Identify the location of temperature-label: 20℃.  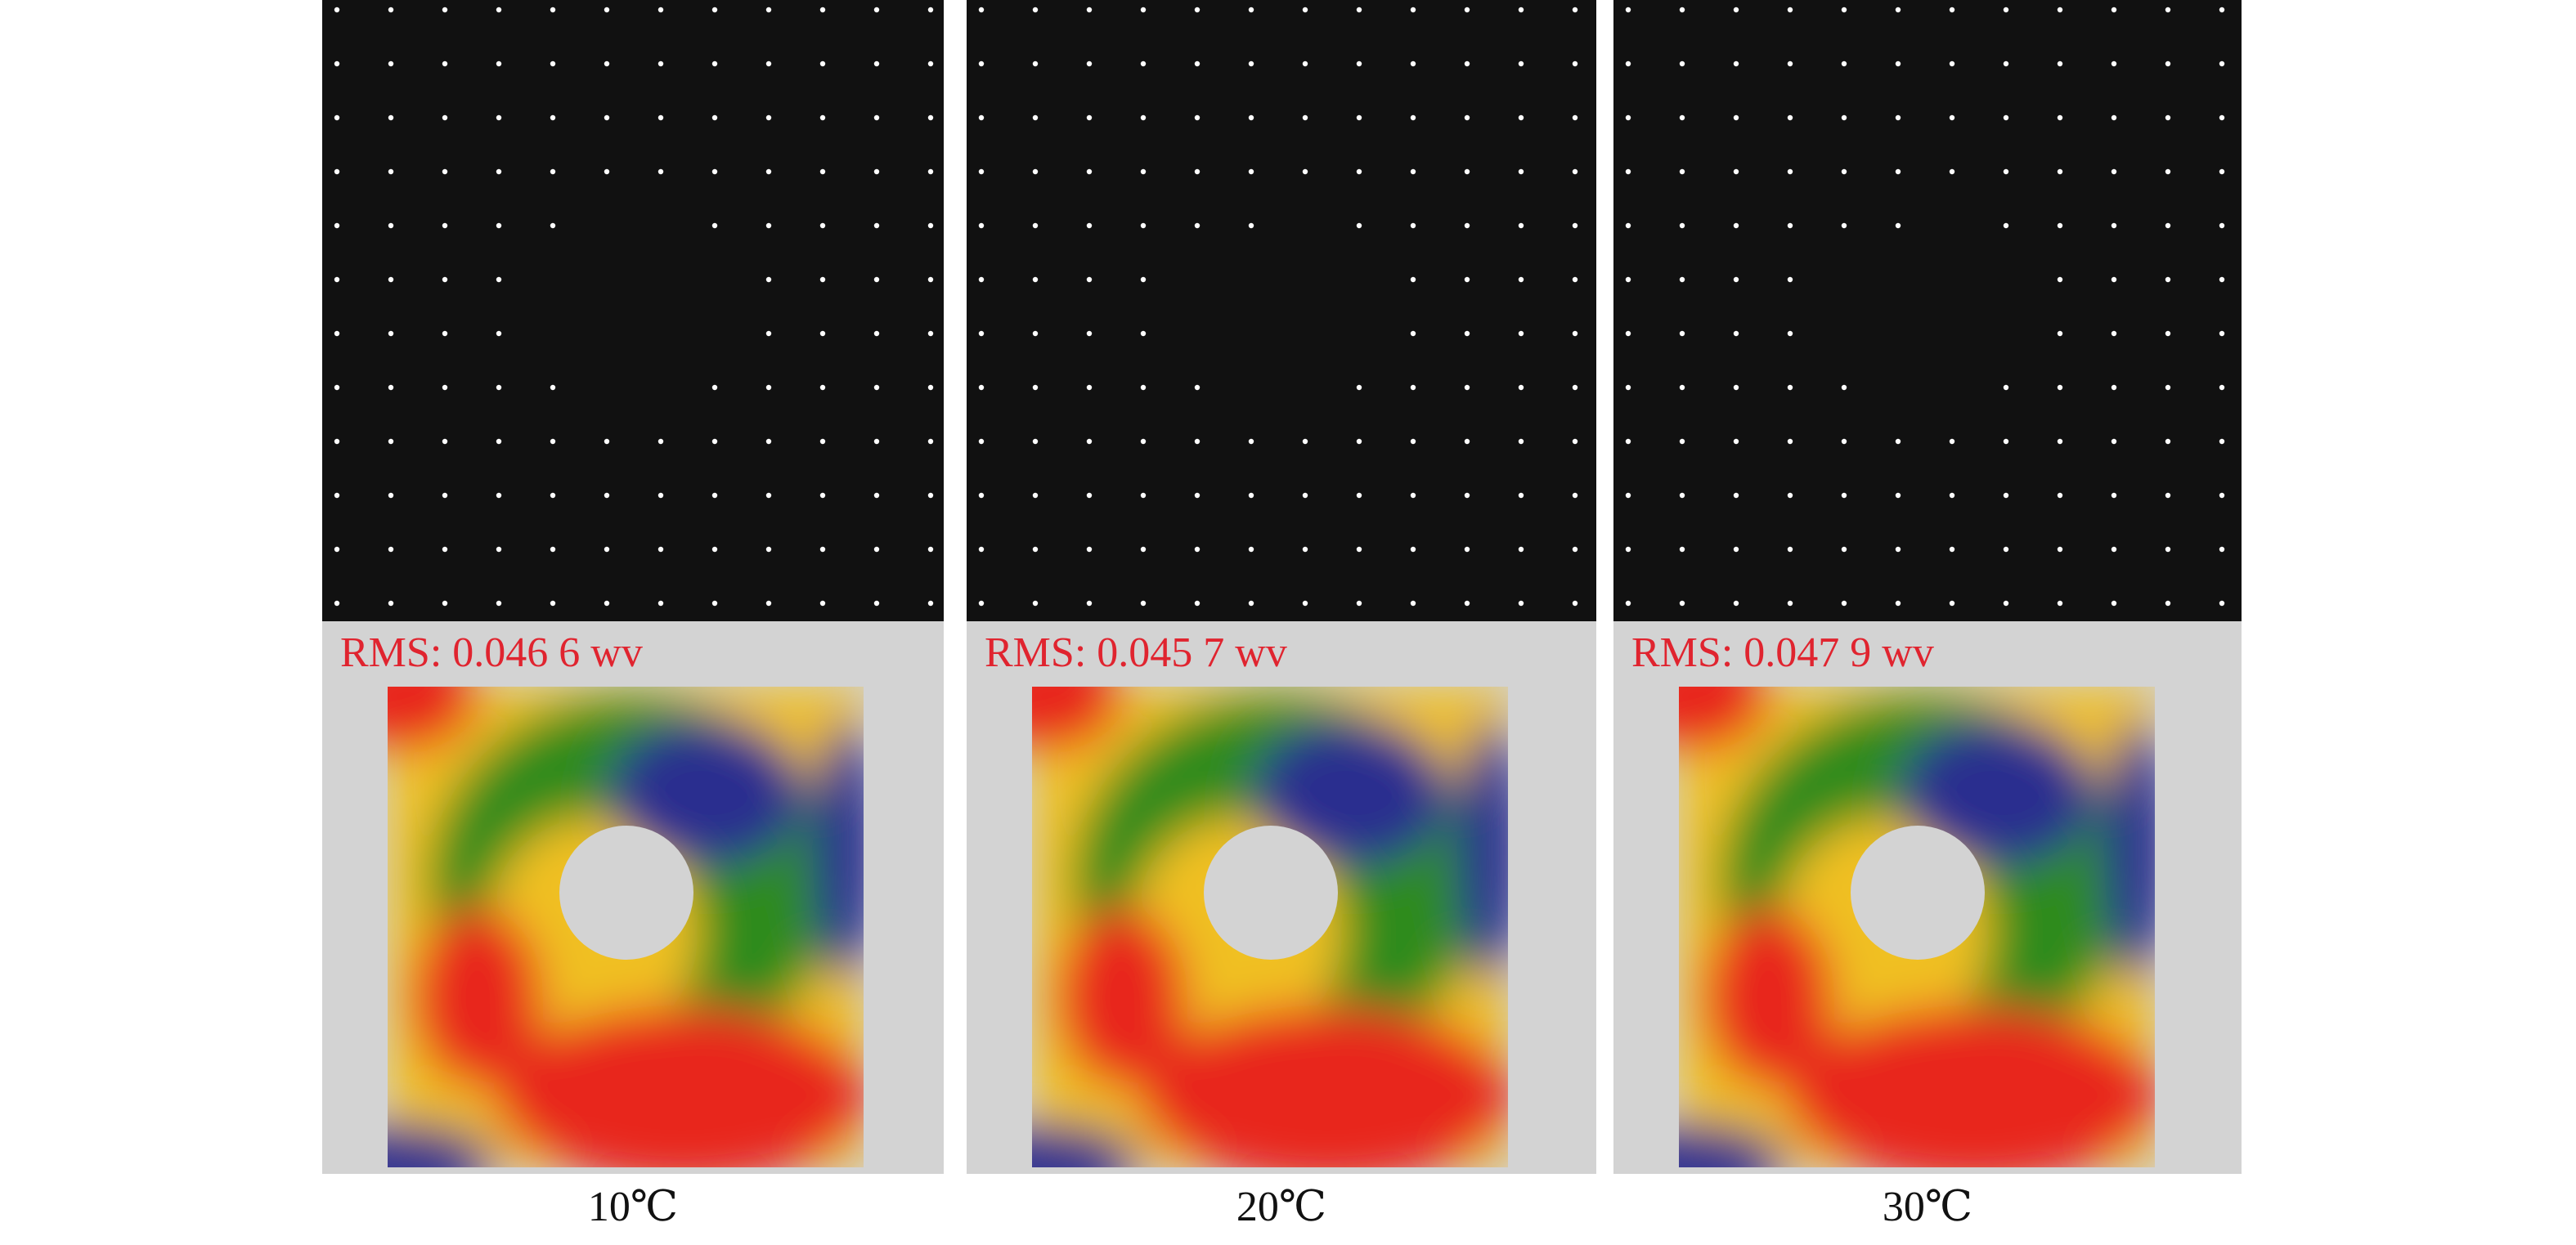
(1281, 1207).